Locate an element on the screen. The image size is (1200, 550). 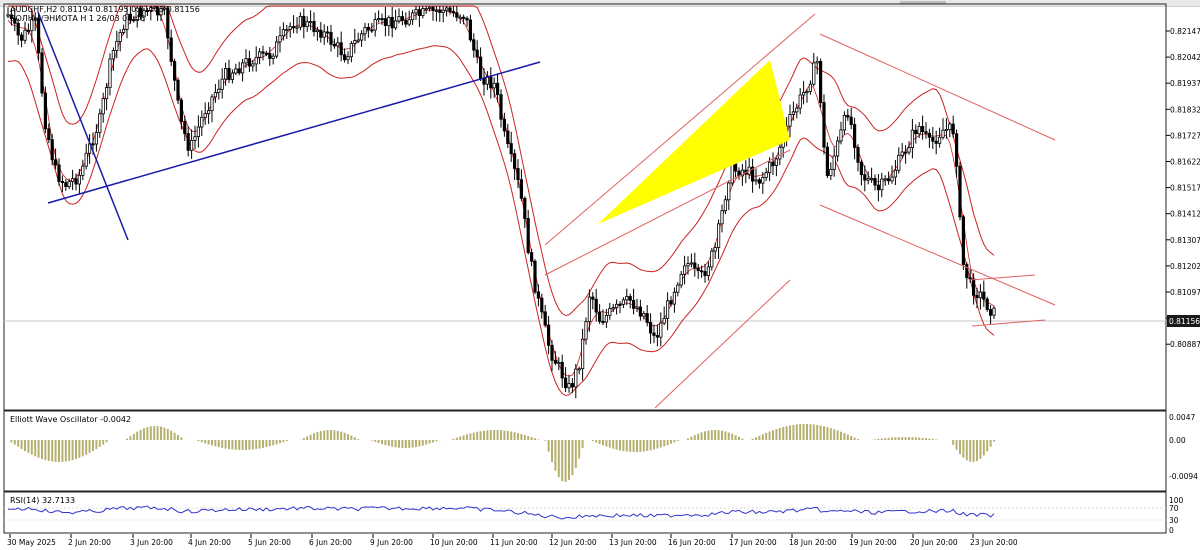
ewo-label: Elliott Wave Oscillator -0.0042 is located at coordinates (70, 419).